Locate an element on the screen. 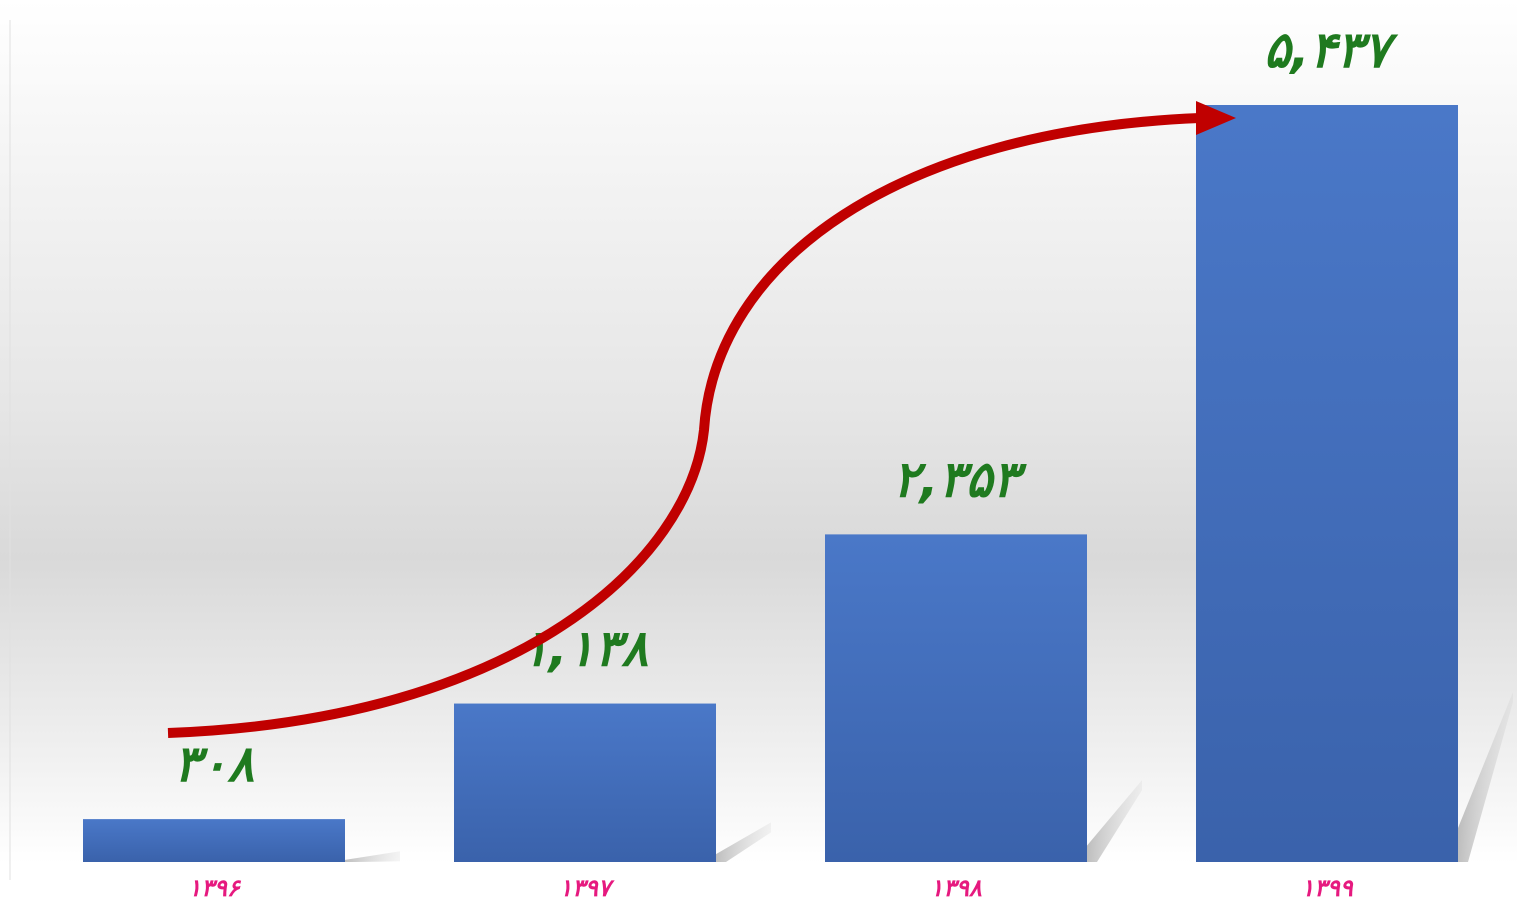  category-labels-group: ۱۳۹۶ ۱۳۹۷ ۱۳۹۸ ۱۳۹۹ is located at coordinates (771, 887).